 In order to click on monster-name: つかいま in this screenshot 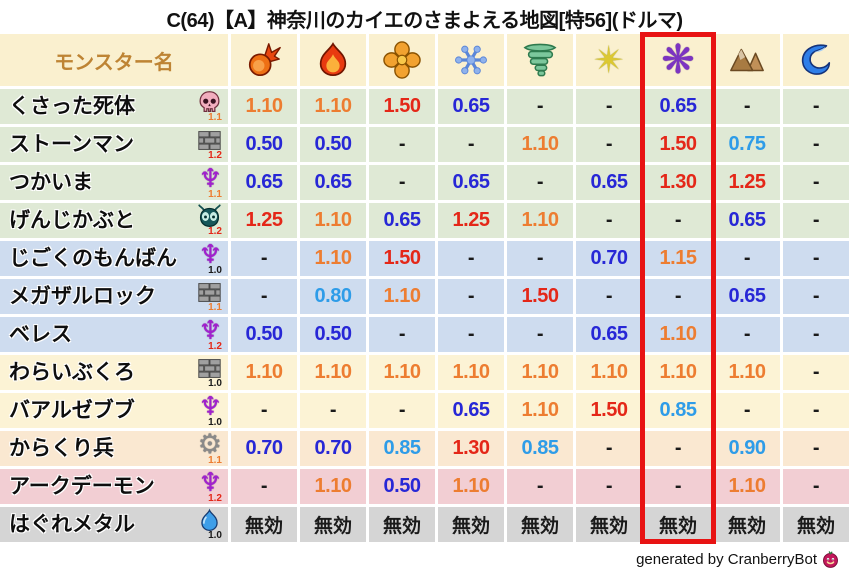, I will do `click(51, 182)`.